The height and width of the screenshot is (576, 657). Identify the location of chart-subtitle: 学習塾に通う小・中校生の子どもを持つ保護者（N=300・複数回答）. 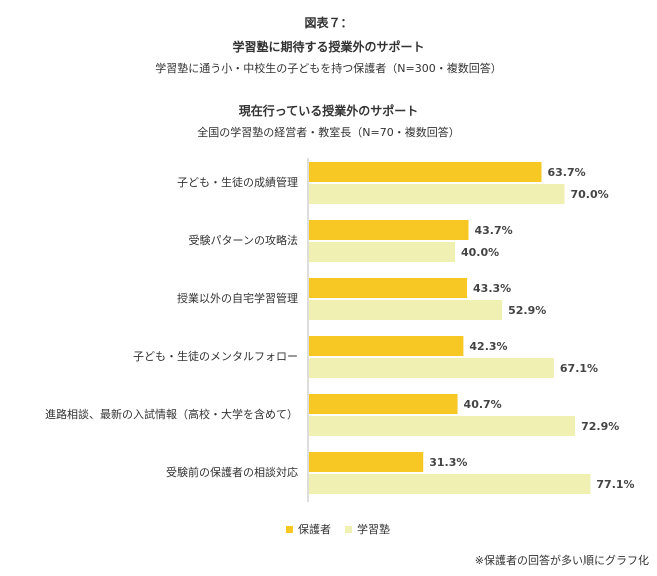
(328, 68).